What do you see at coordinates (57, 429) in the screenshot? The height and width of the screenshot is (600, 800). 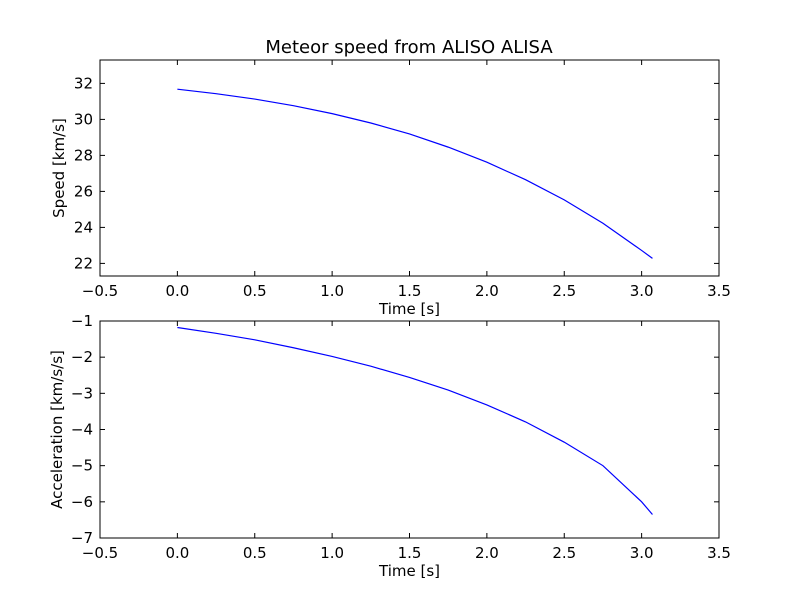 I see `acceleration-y-axis-label: Acceleration [km/s/s]` at bounding box center [57, 429].